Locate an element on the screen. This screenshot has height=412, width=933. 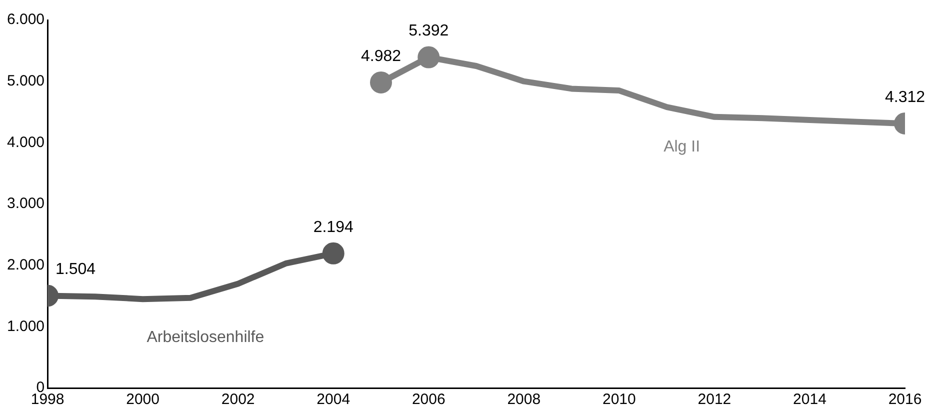
y-tick-label: 4.000 is located at coordinates (25, 142).